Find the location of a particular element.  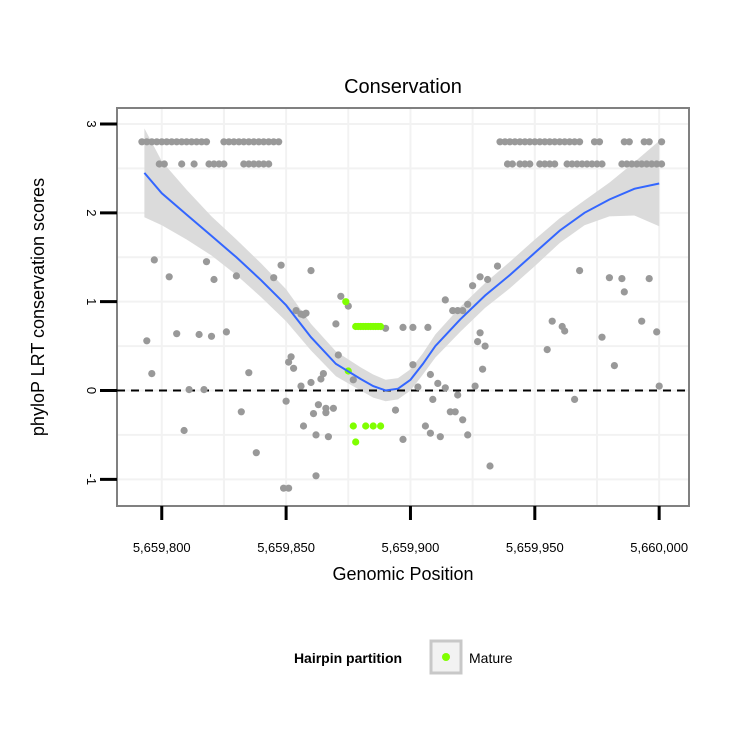

legend-key-mature is located at coordinates (446, 657).